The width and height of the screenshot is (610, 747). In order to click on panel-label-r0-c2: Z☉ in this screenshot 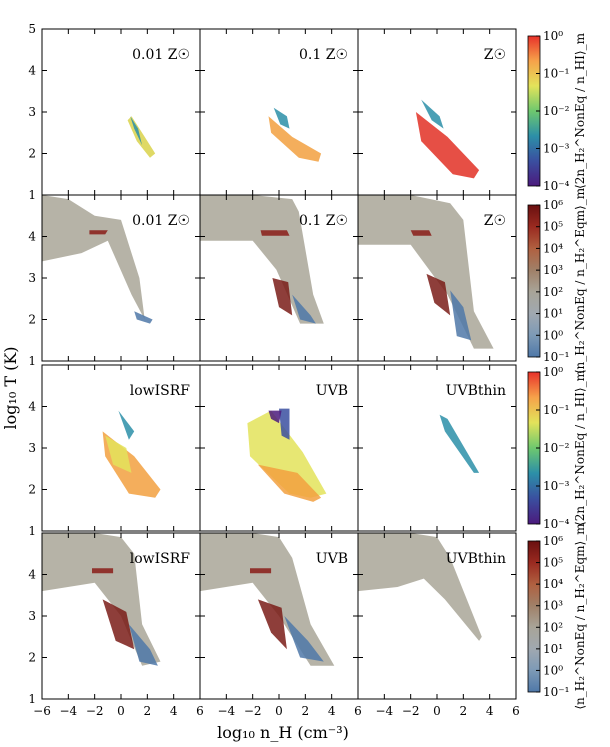, I will do `click(495, 55)`.